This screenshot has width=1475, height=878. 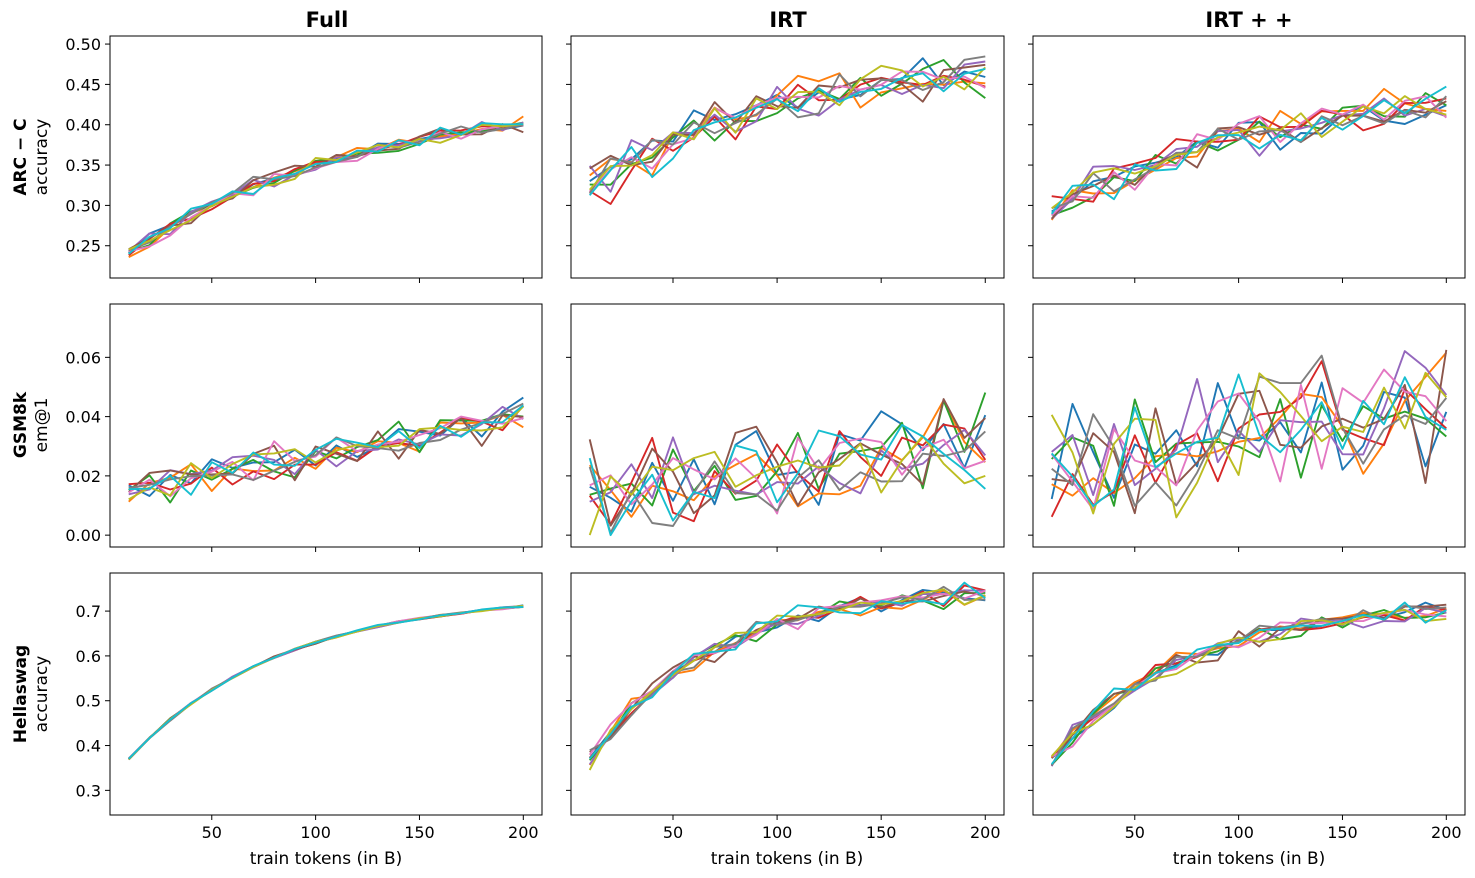 What do you see at coordinates (21, 424) in the screenshot?
I see `row-title-gsm8k: GSM8k` at bounding box center [21, 424].